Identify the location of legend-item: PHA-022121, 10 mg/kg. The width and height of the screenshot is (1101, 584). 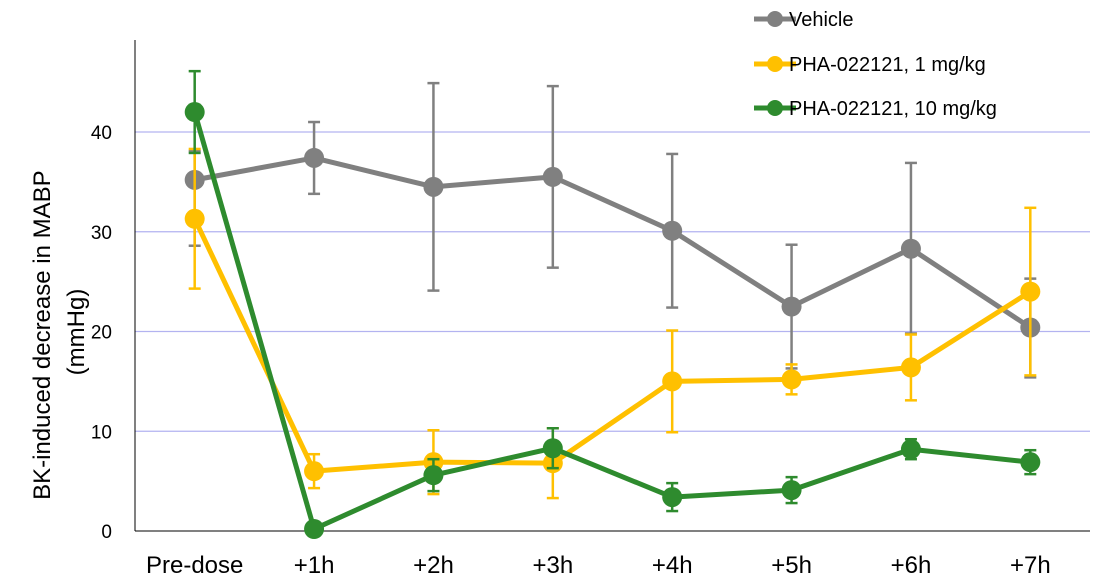
(875, 109).